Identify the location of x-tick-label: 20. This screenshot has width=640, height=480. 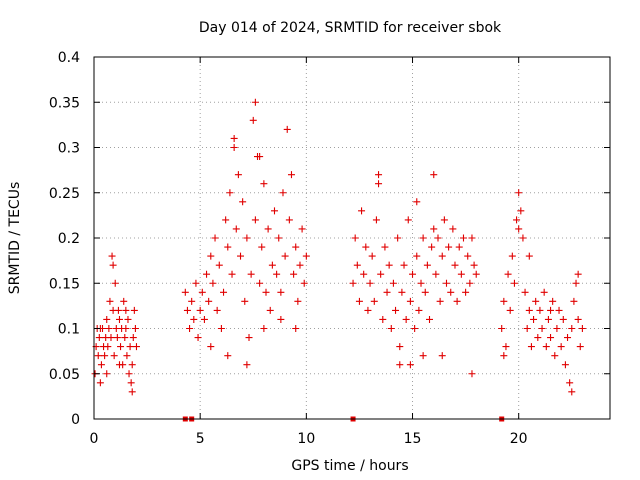
(519, 439).